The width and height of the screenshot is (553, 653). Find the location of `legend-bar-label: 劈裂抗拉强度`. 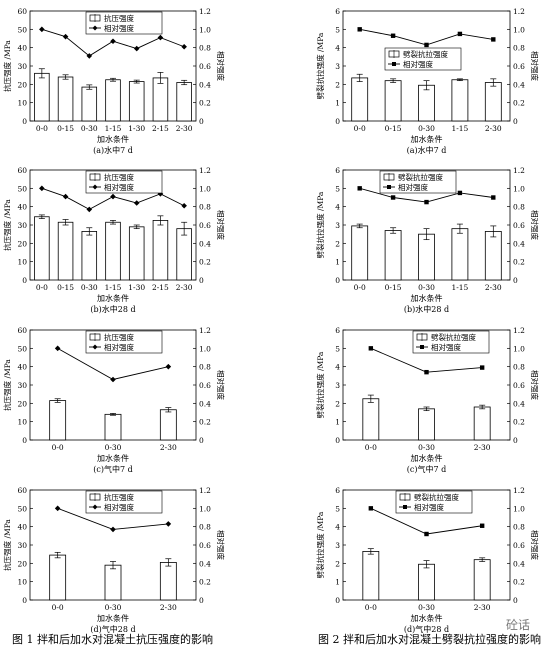

legend-bar-label: 劈裂抗拉强度 is located at coordinates (420, 177).